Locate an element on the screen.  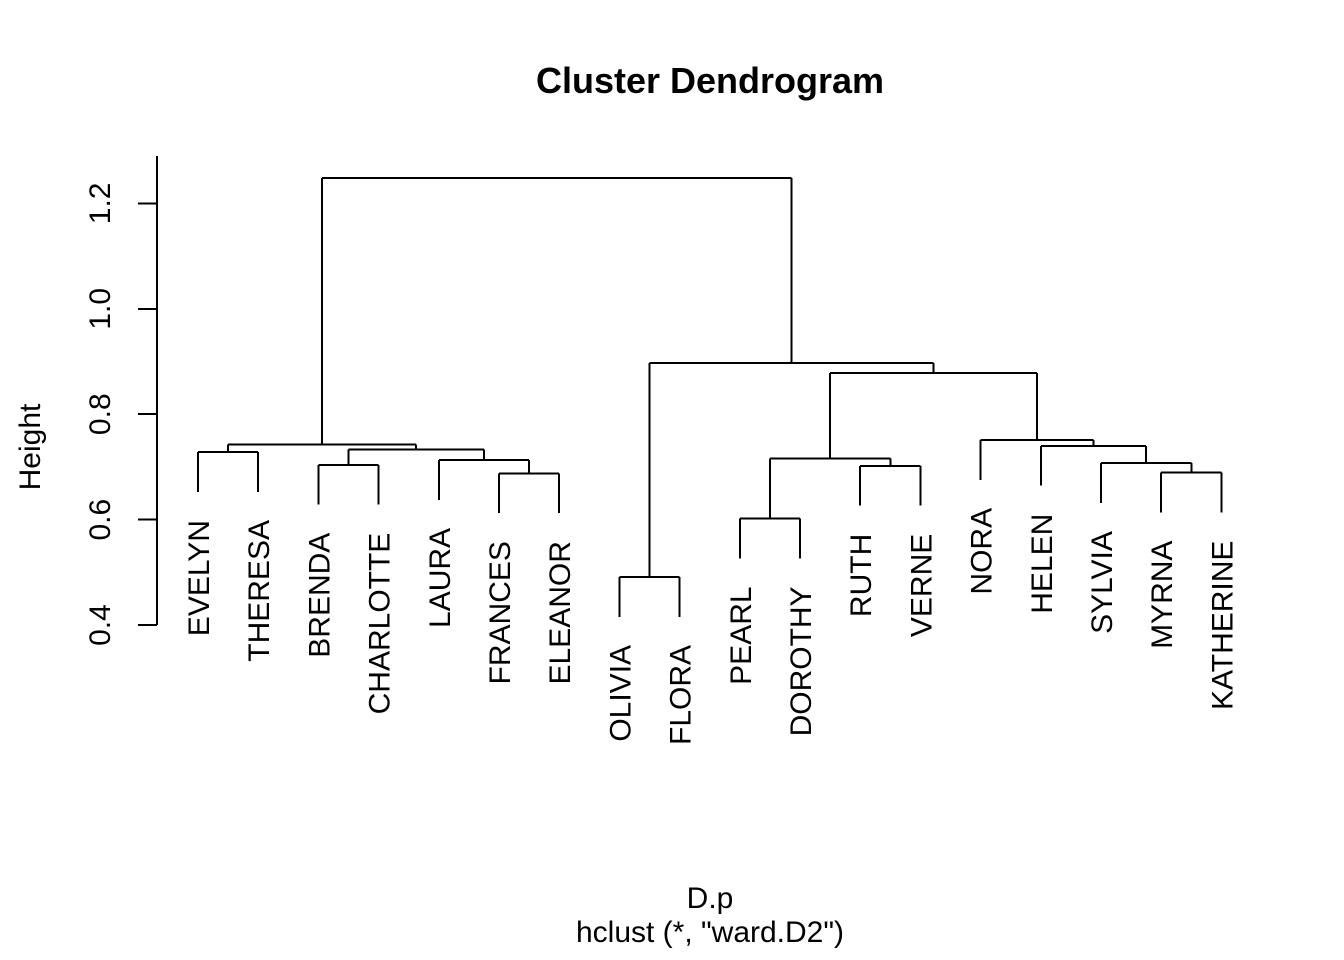
leaf-label: NORA is located at coordinates (982, 551).